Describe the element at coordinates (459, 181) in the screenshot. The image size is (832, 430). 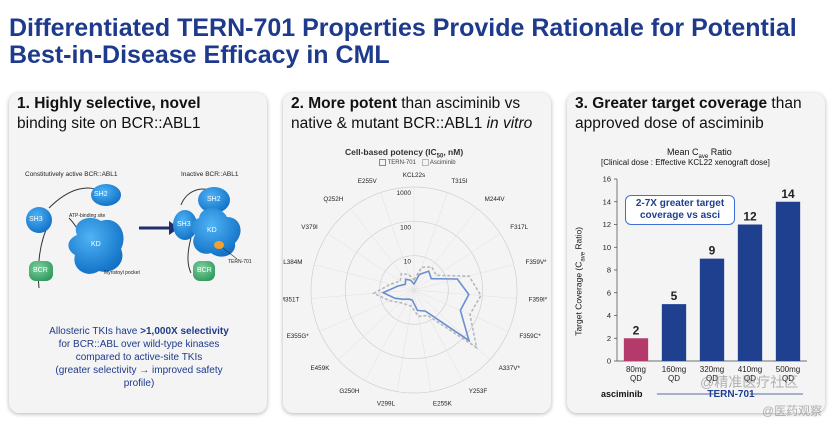
I see `radar-axis-label: T315I` at that location.